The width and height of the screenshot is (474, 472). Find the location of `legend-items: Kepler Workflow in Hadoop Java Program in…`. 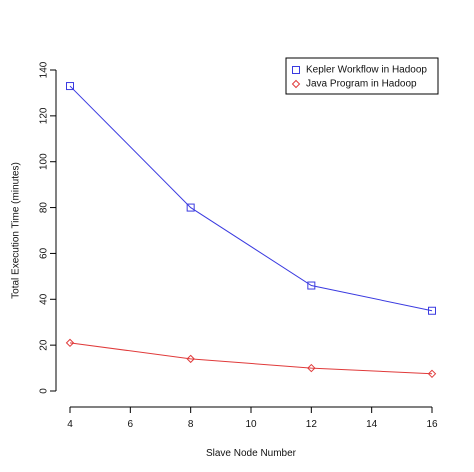

legend-items: Kepler Workflow in Hadoop Java Program in… is located at coordinates (359, 77).